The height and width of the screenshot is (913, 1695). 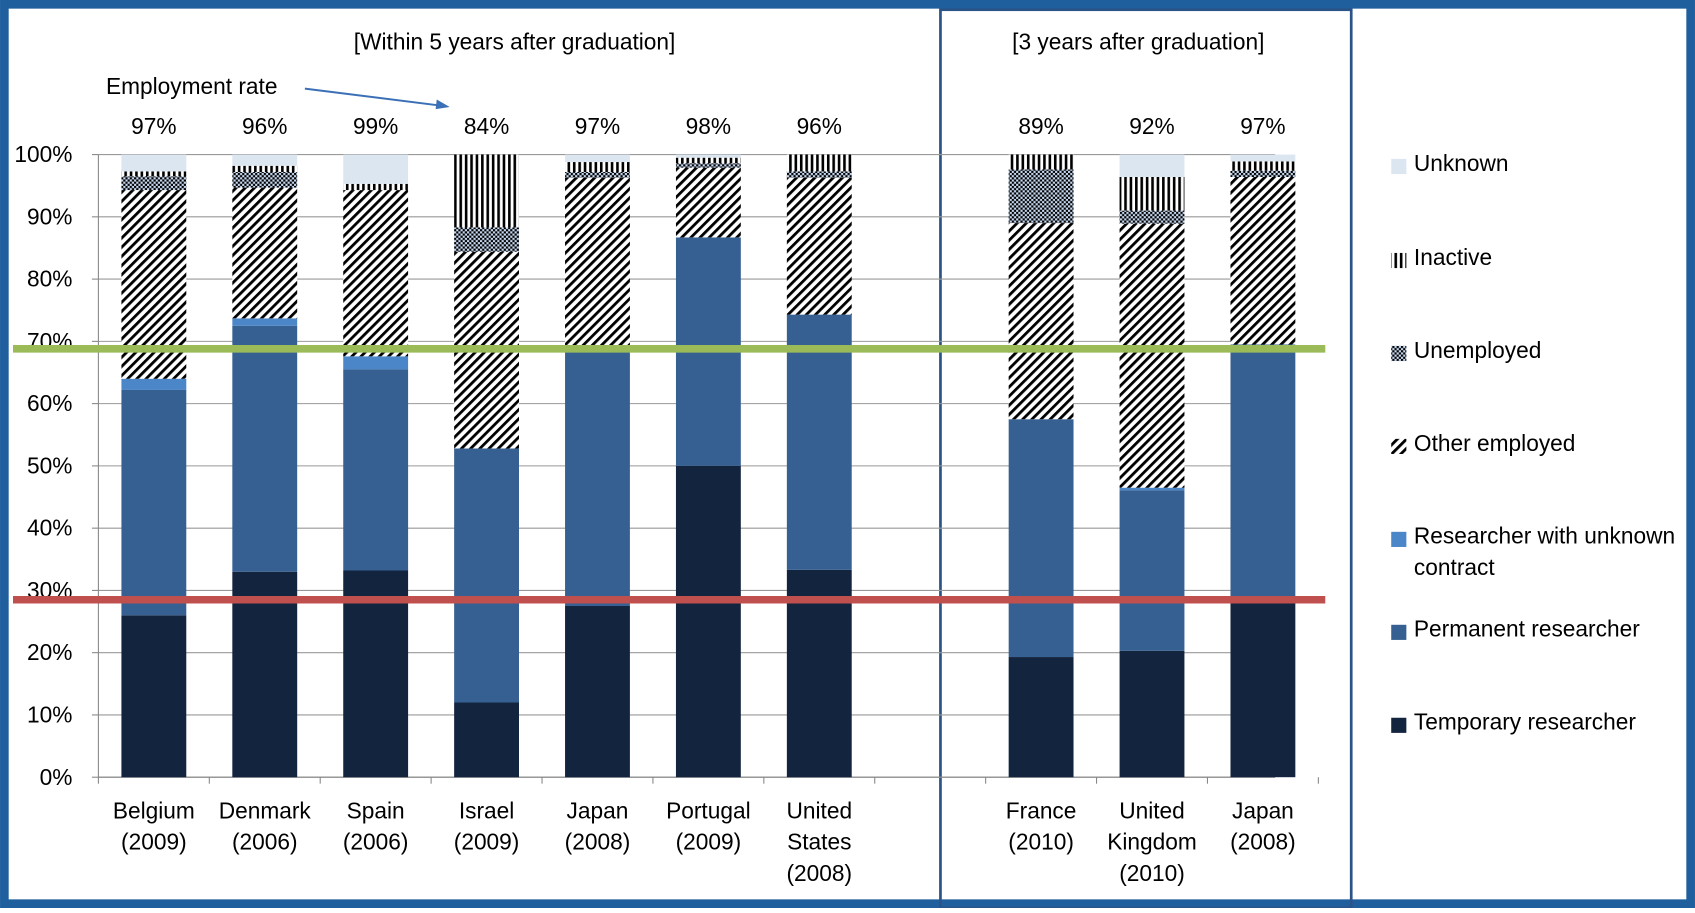 I want to click on legend-item: Unemployed, so click(x=1477, y=351).